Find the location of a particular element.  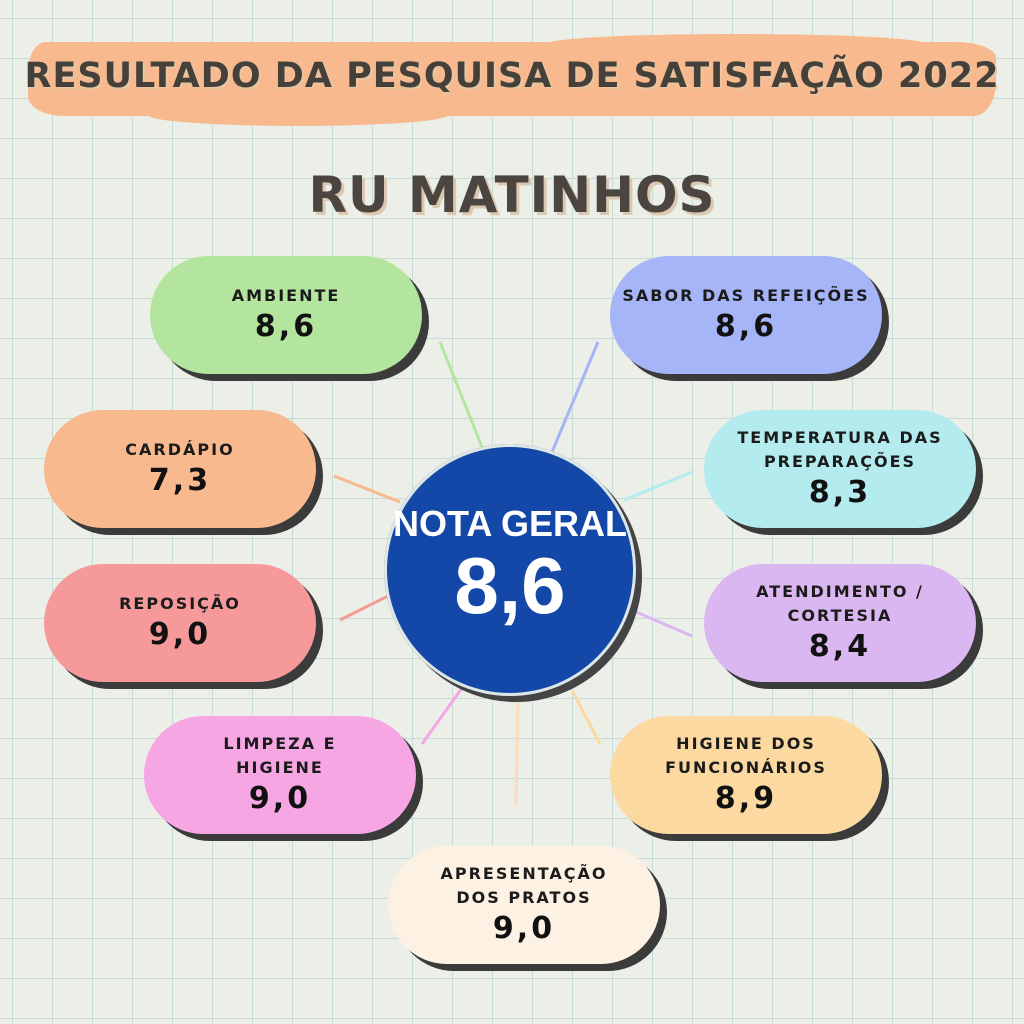

category-label: LIMPEZA E HIGIENE is located at coordinates (280, 755).